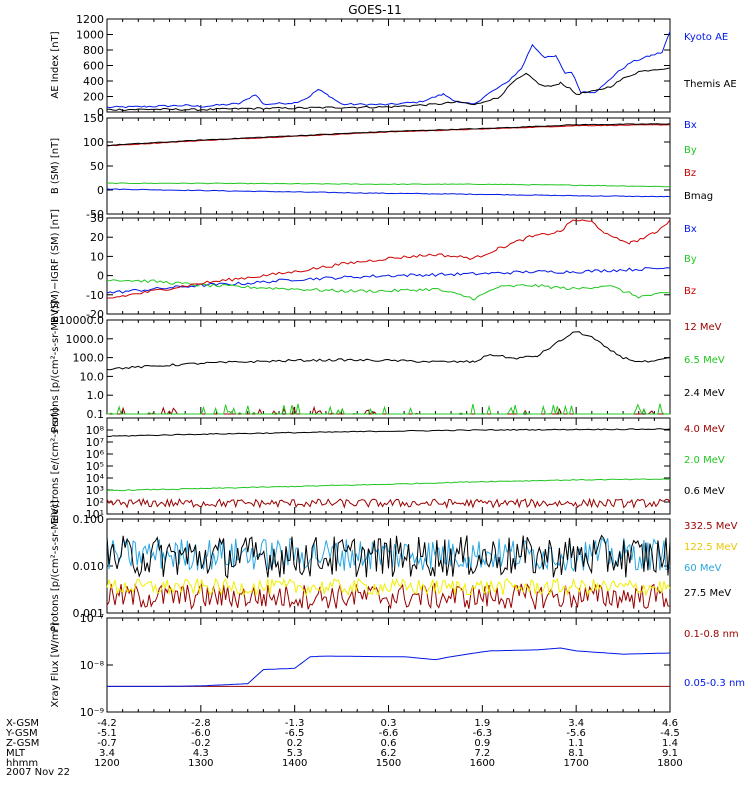 The width and height of the screenshot is (750, 800). I want to click on y-axis-label: Electrons [e/(cm²-s-sr)], so click(55, 466).